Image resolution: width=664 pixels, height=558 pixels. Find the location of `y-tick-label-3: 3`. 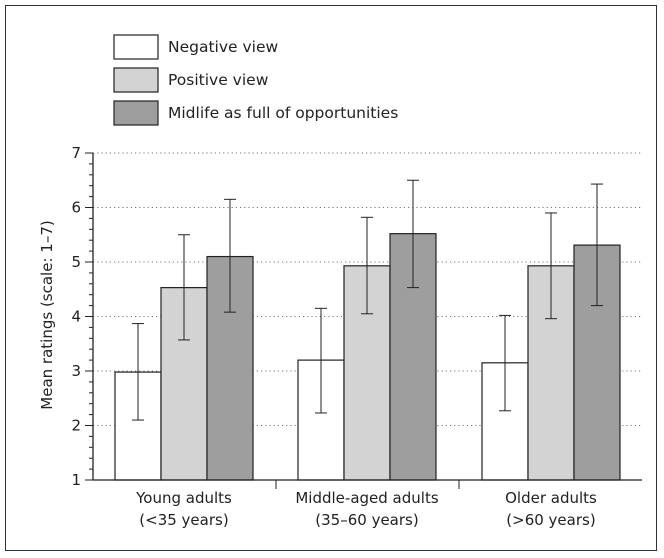

y-tick-label-3: 3 is located at coordinates (76, 371).